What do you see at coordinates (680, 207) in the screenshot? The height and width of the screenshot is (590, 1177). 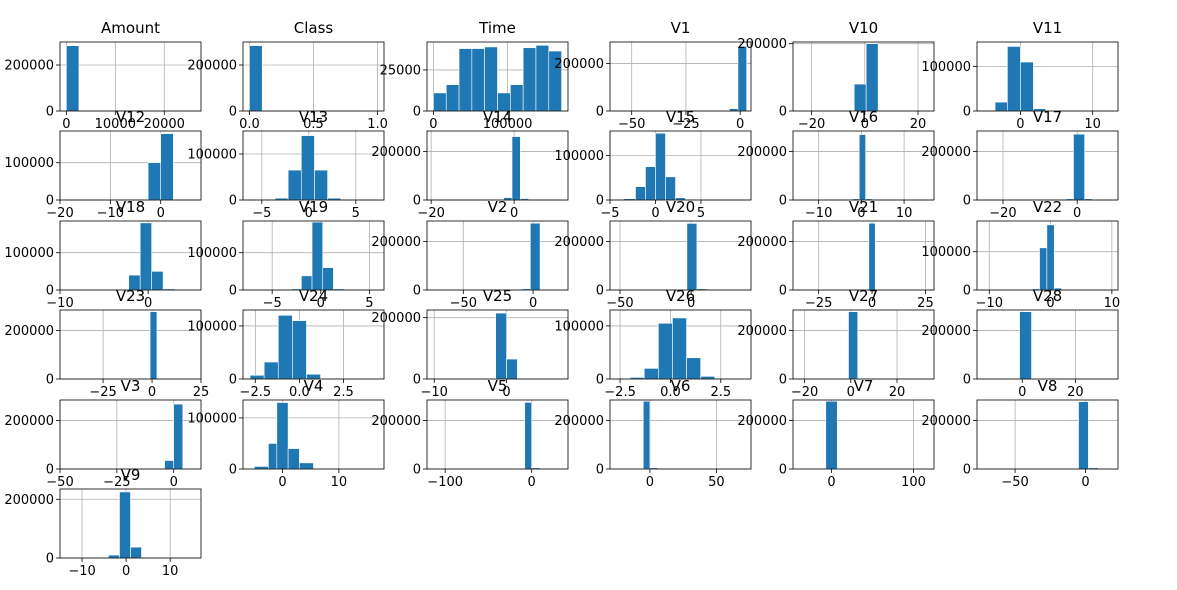 I see `subplot-title: V20` at bounding box center [680, 207].